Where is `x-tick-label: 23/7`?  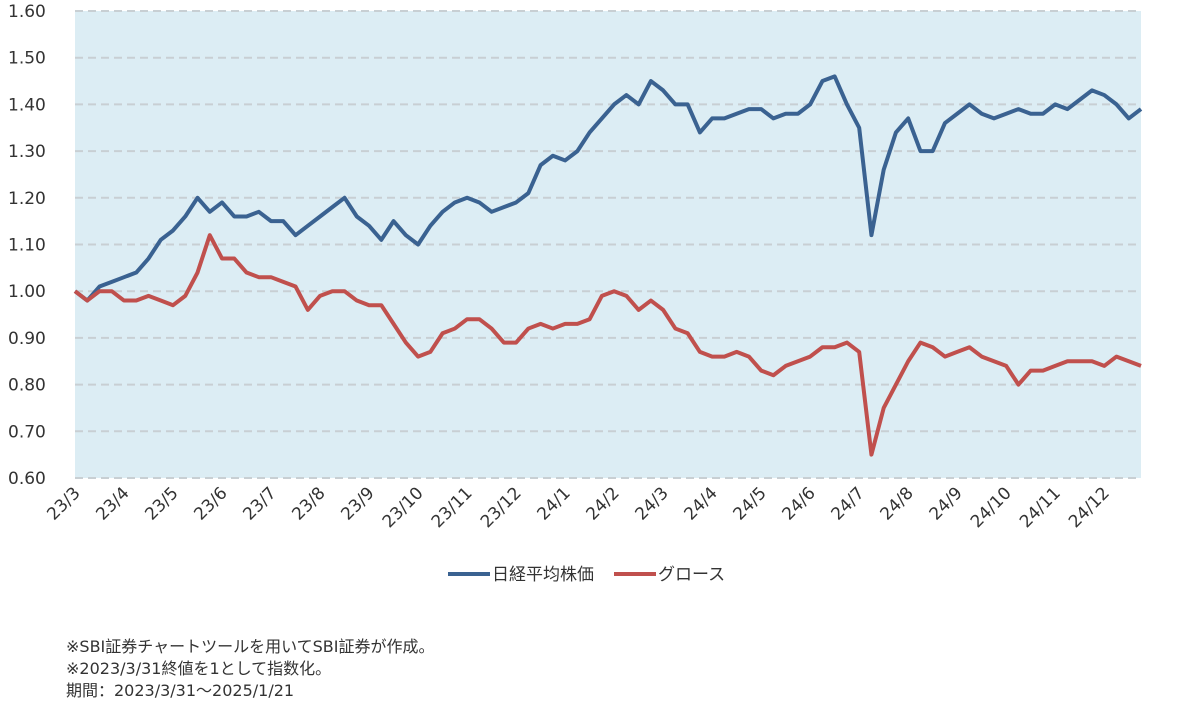 x-tick-label: 23/7 is located at coordinates (259, 503).